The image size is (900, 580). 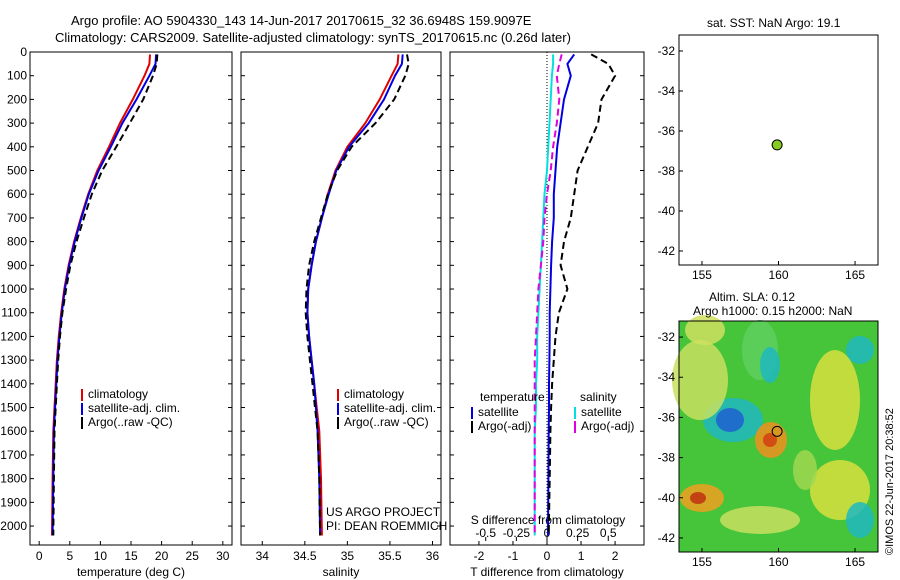 I want to click on legend-temperature-heading: temperature, so click(x=512, y=397).